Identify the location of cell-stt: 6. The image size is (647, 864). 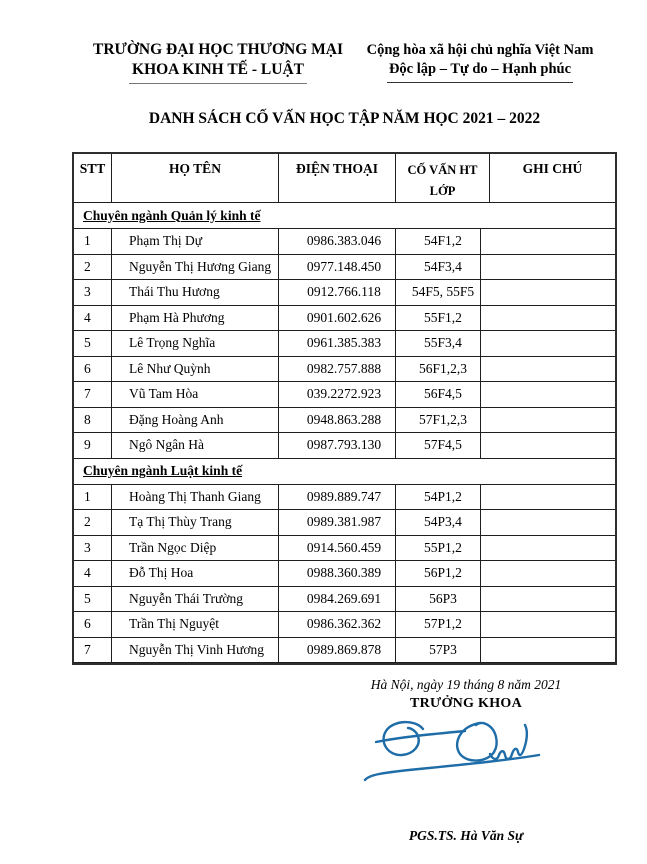
(93, 624).